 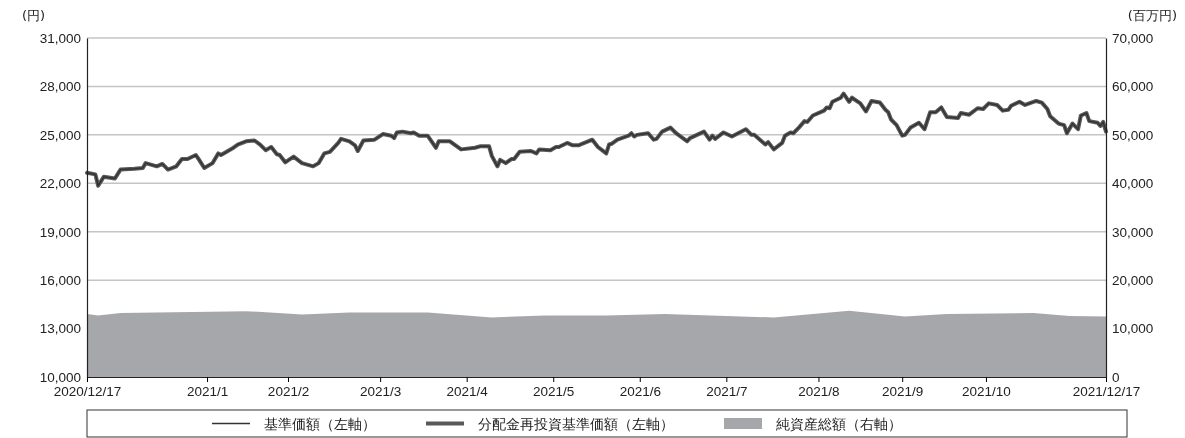 What do you see at coordinates (839, 423) in the screenshot?
I see `legend-label: 純資産総額（右軸）` at bounding box center [839, 423].